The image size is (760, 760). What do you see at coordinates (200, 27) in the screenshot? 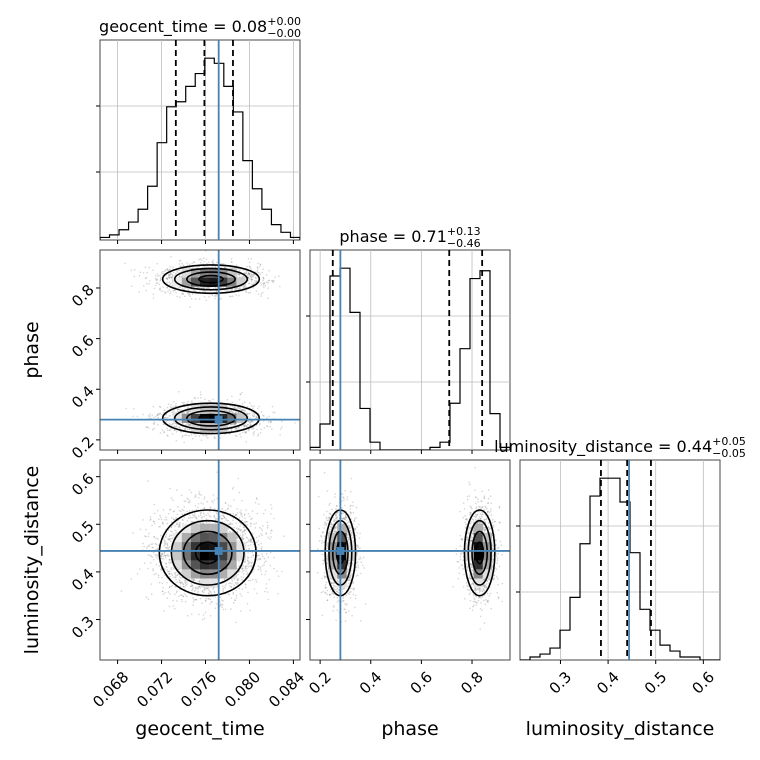
I see `hist-title-geocent_time: geocent_time = 0.08+0.00 −0.00` at bounding box center [200, 27].